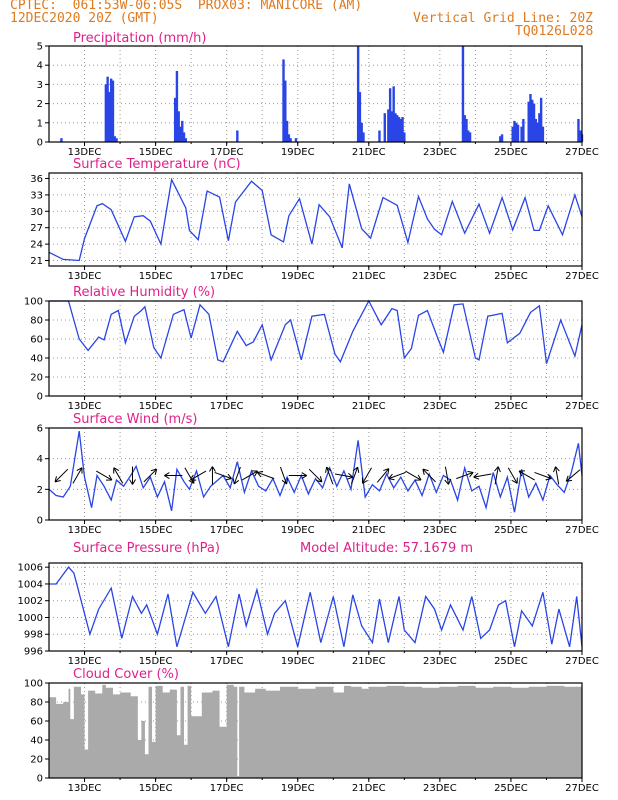  I want to click on pressure-ytick-label: 1004, so click(30, 584).